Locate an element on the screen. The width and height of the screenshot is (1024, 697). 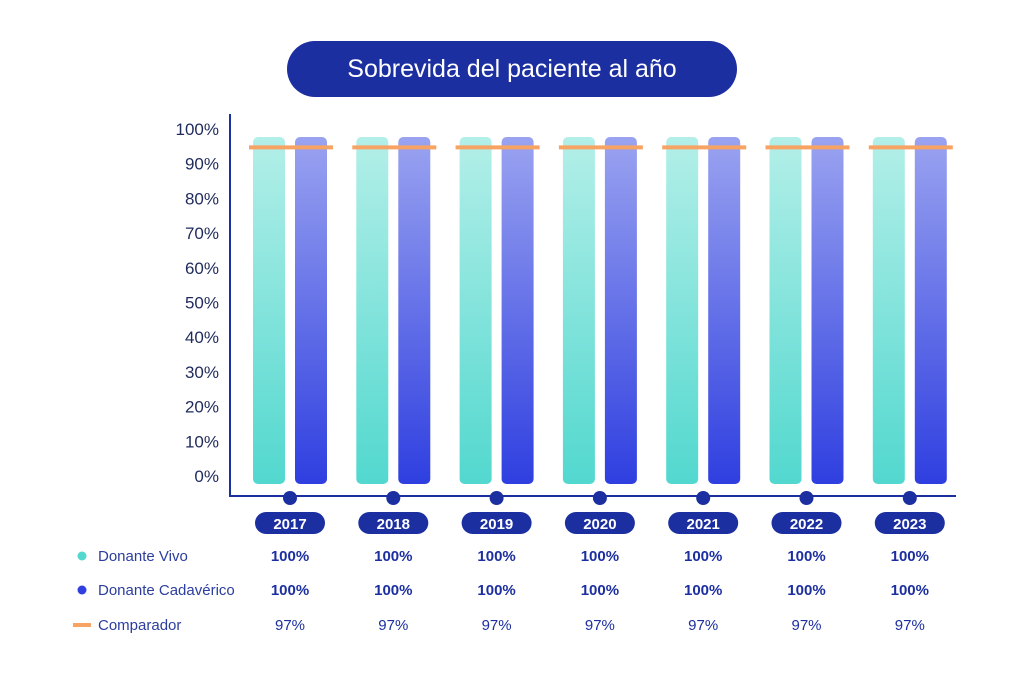
year-label: 2021 is located at coordinates (703, 524).